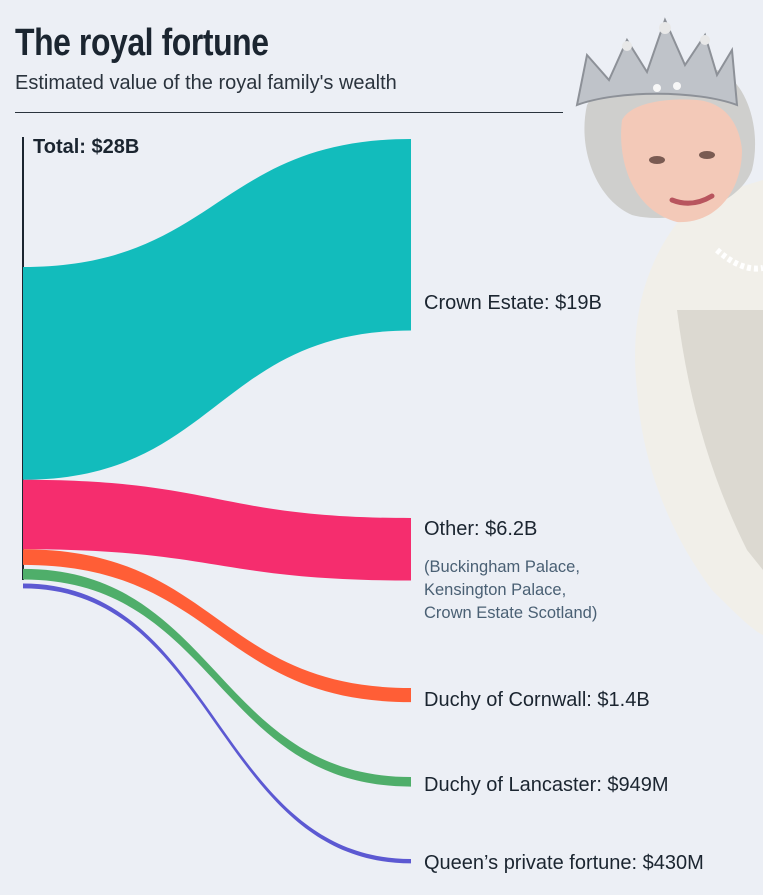 The image size is (763, 895). I want to click on other-note-line-1: (Buckingham Palace,, so click(502, 567).